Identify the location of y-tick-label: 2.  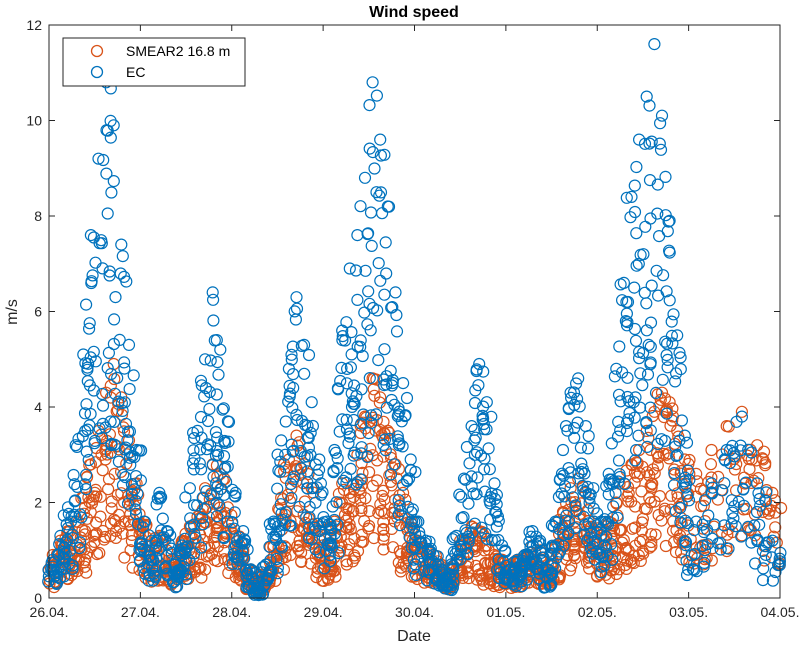
(38, 503).